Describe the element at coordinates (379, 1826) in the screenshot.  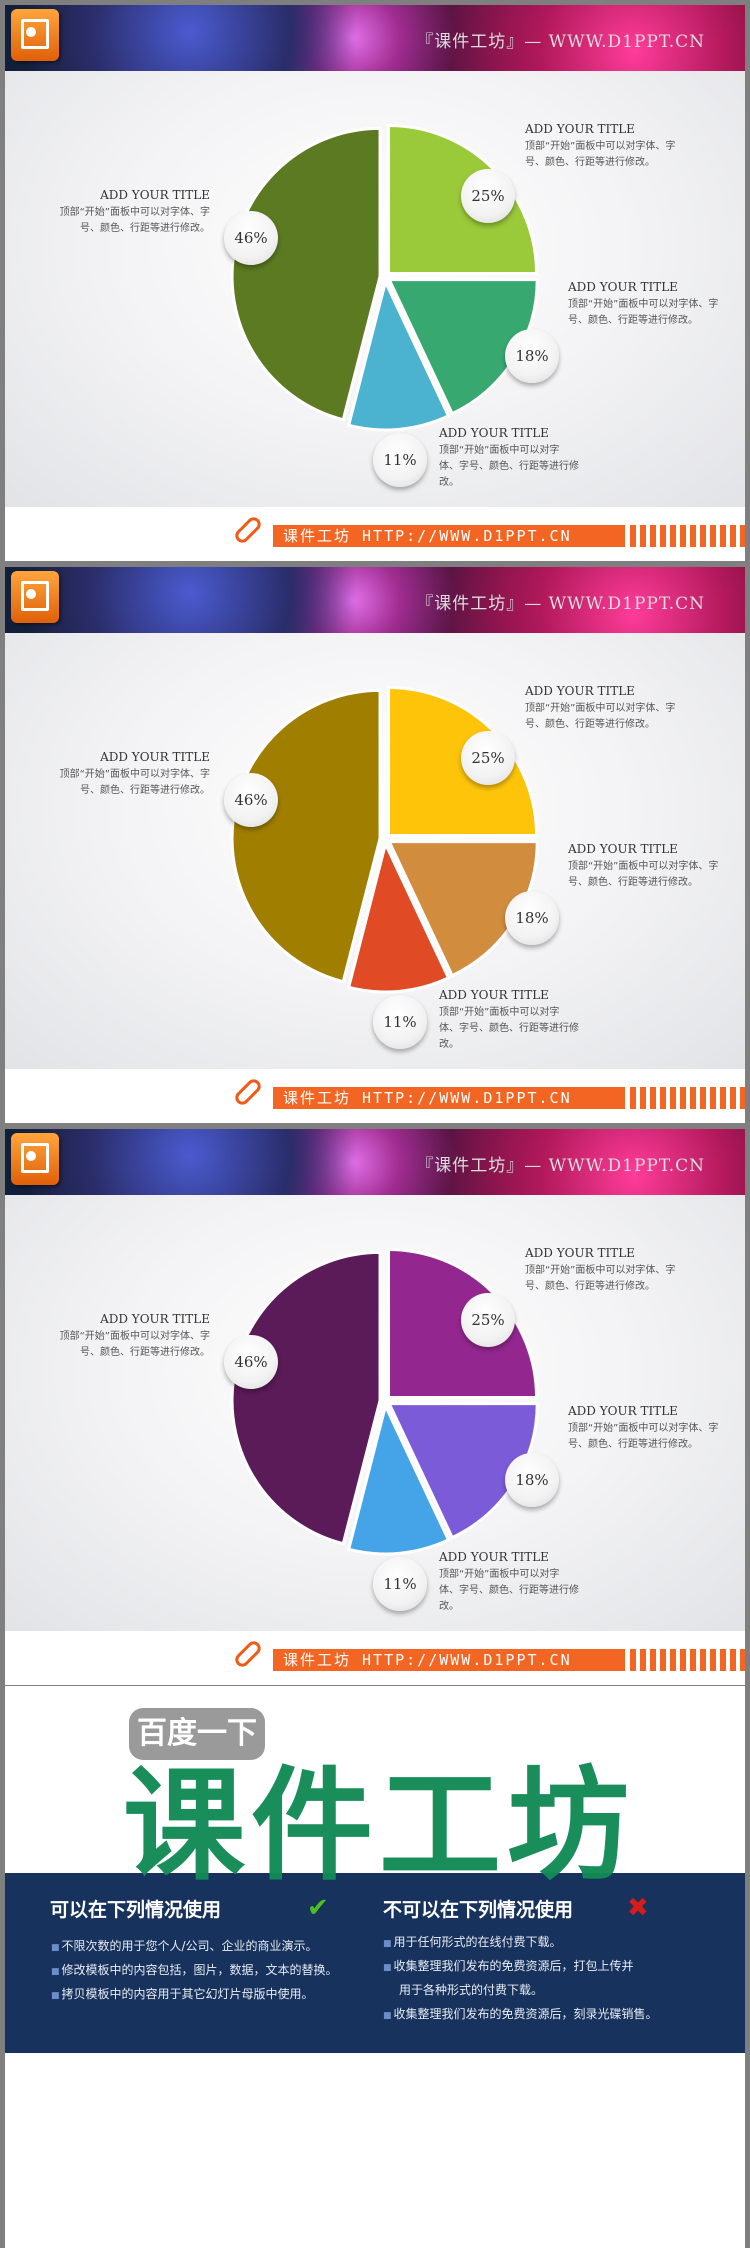
I see `brand-logo-text: 课件工坊` at that location.